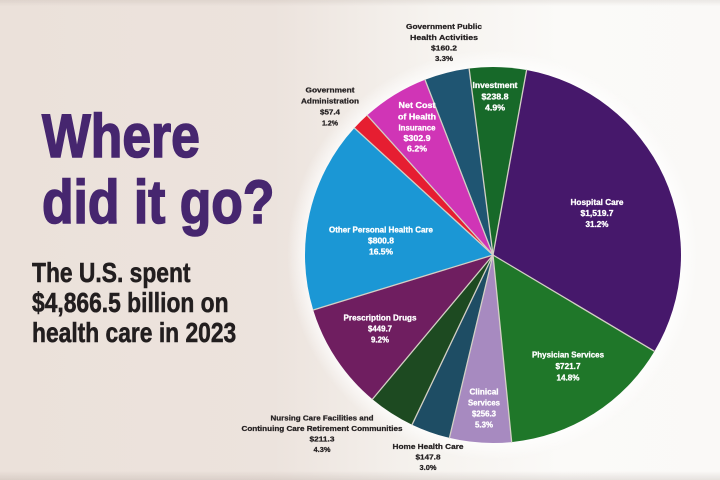 This screenshot has height=480, width=720. What do you see at coordinates (484, 414) in the screenshot?
I see `svg-text: $256.3` at bounding box center [484, 414].